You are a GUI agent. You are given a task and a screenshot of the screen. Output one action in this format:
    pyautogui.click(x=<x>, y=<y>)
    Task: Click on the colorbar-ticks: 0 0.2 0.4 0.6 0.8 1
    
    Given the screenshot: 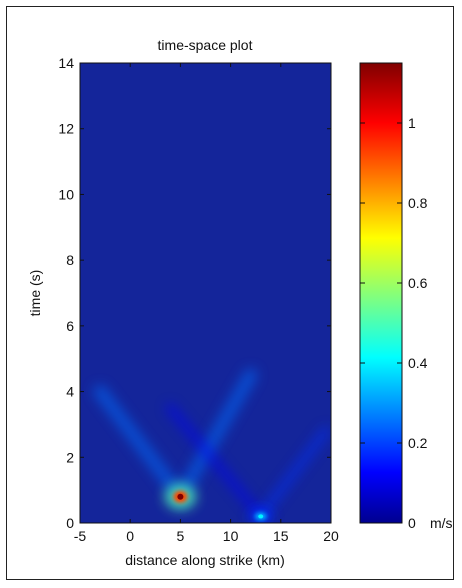 What is the action you would take?
    pyautogui.click(x=394, y=323)
    